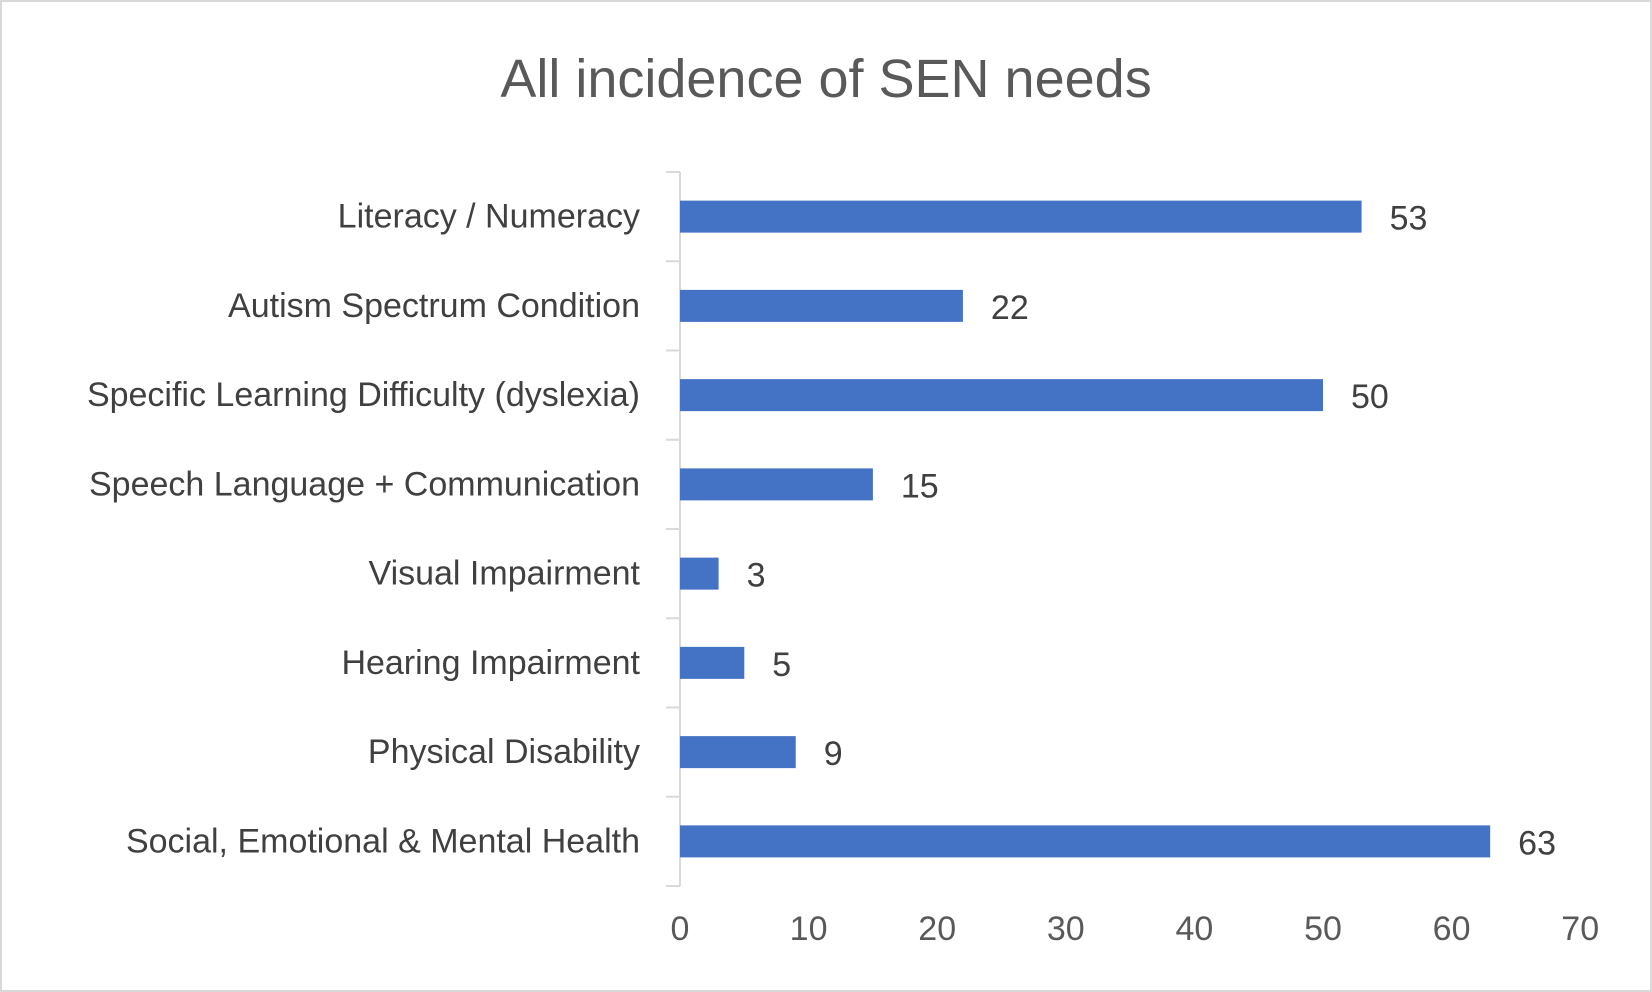 Image resolution: width=1652 pixels, height=992 pixels. What do you see at coordinates (937, 929) in the screenshot?
I see `x-tick-label: 20` at bounding box center [937, 929].